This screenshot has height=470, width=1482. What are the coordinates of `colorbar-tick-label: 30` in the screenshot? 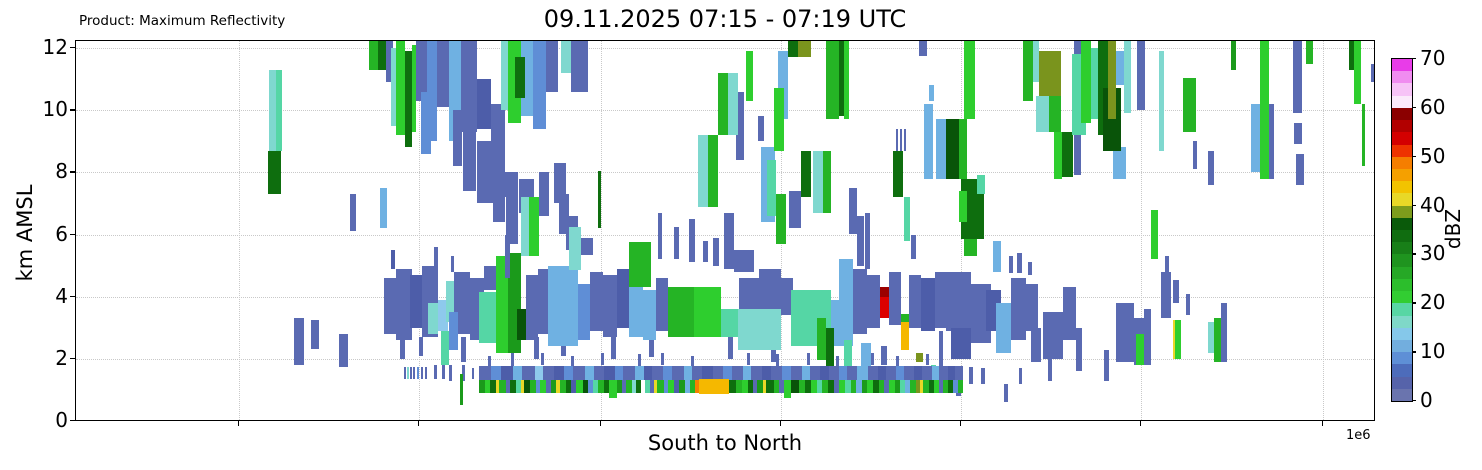 It's located at (1433, 253).